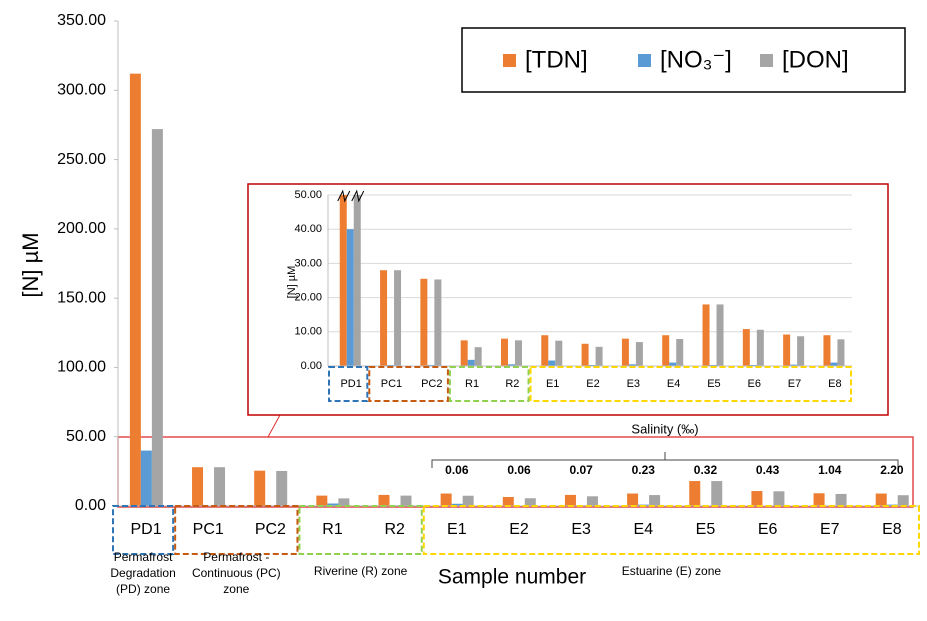 This screenshot has width=927, height=621. Describe the element at coordinates (81, 297) in the screenshot. I see `y-tick-label: 150.00` at that location.